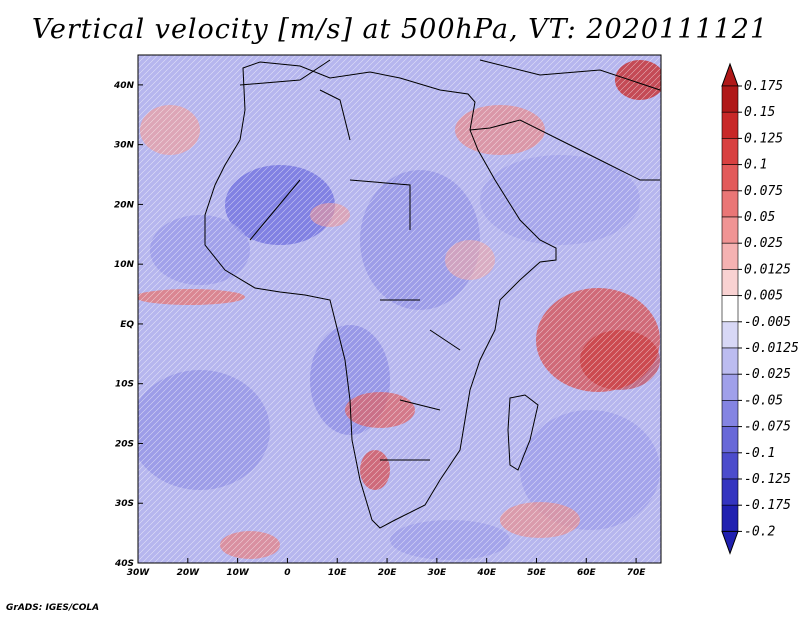  Describe the element at coordinates (587, 573) in the screenshot. I see `lon-label: 60E` at that location.